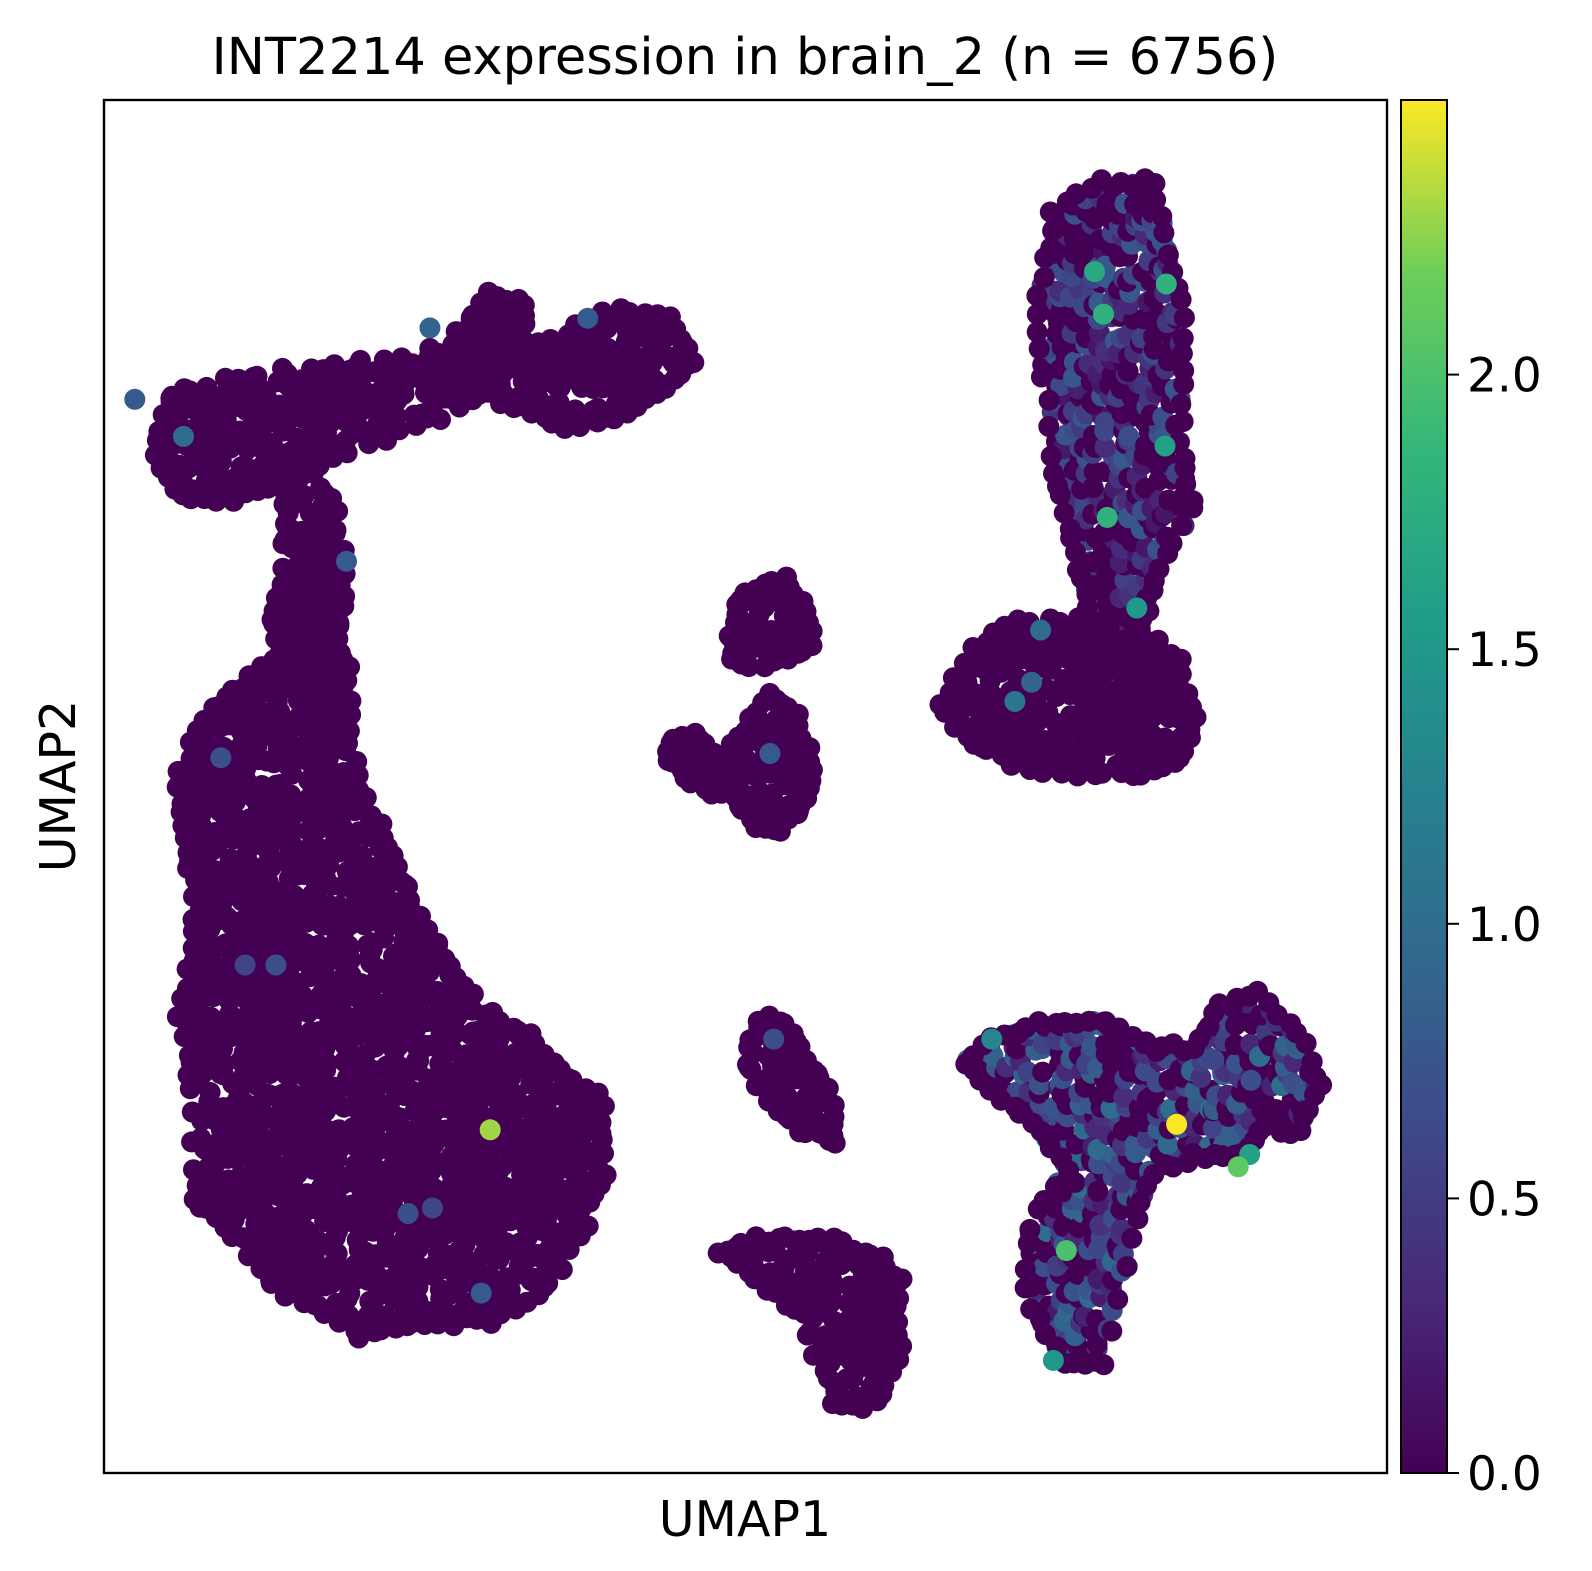 Image resolution: width=1592 pixels, height=1571 pixels. I want to click on colorbar-ticks: 0.0 0.5 1.0 1.5 2.0, so click(1494, 925).